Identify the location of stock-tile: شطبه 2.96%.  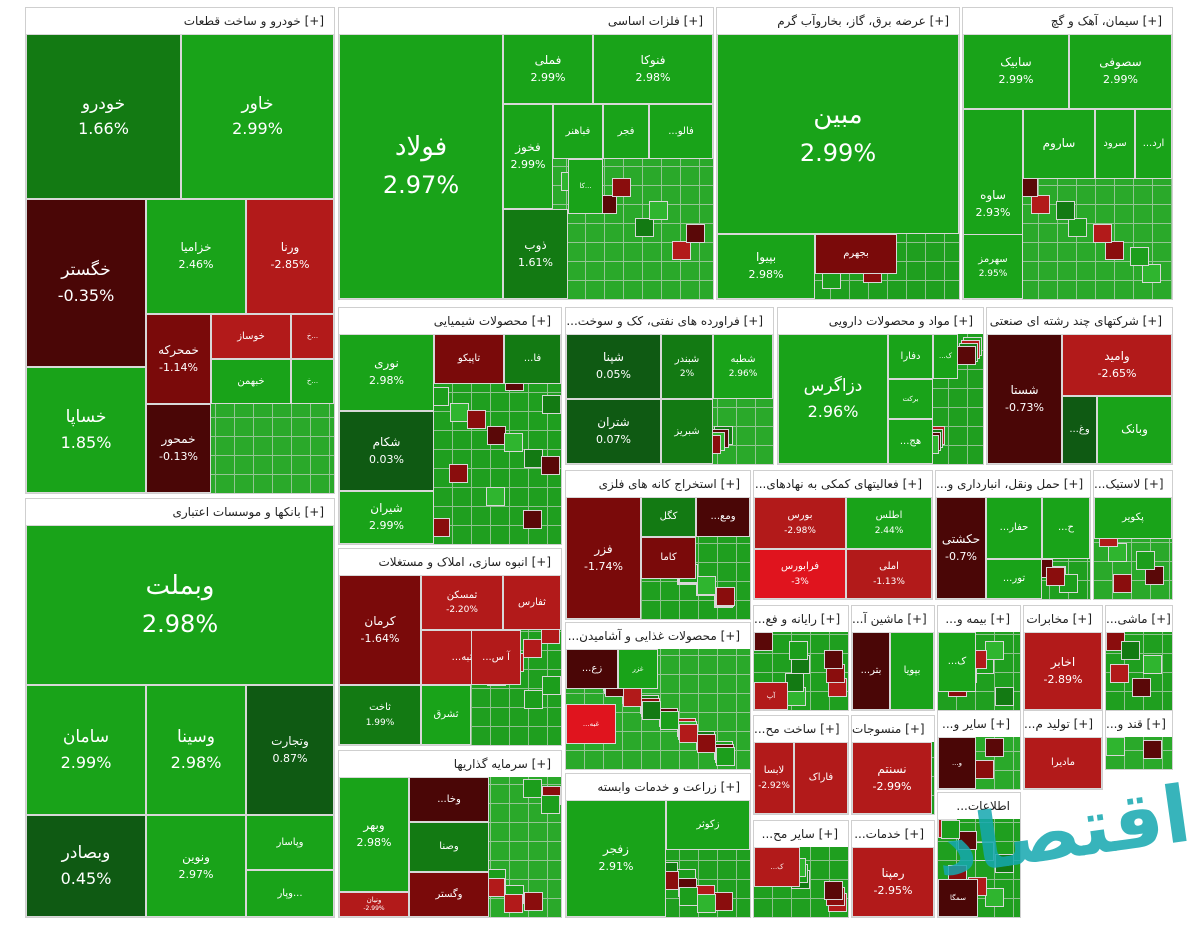
(743, 366).